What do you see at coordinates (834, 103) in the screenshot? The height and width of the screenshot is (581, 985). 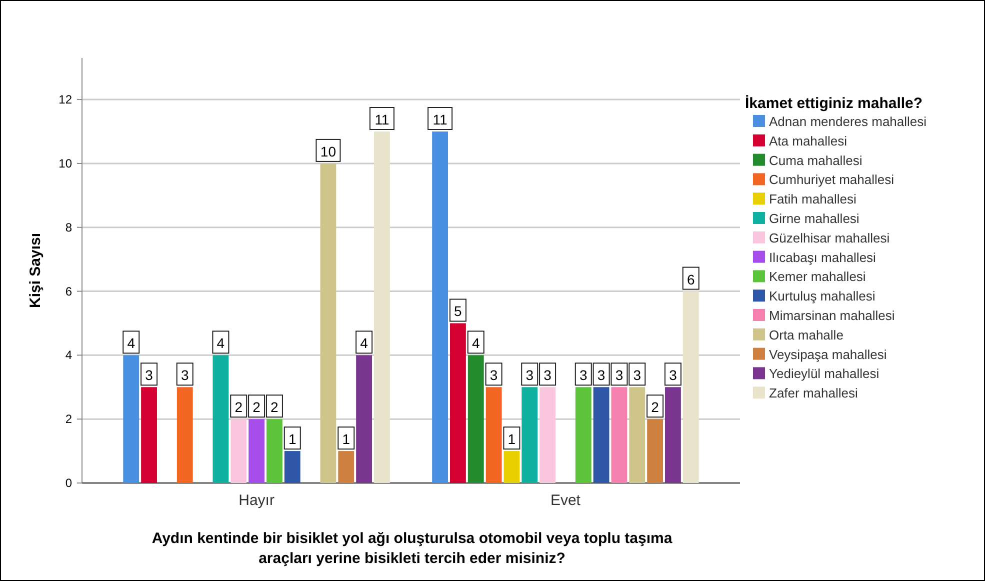 I see `legend-title: İkamet ettiginiz mahalle?` at bounding box center [834, 103].